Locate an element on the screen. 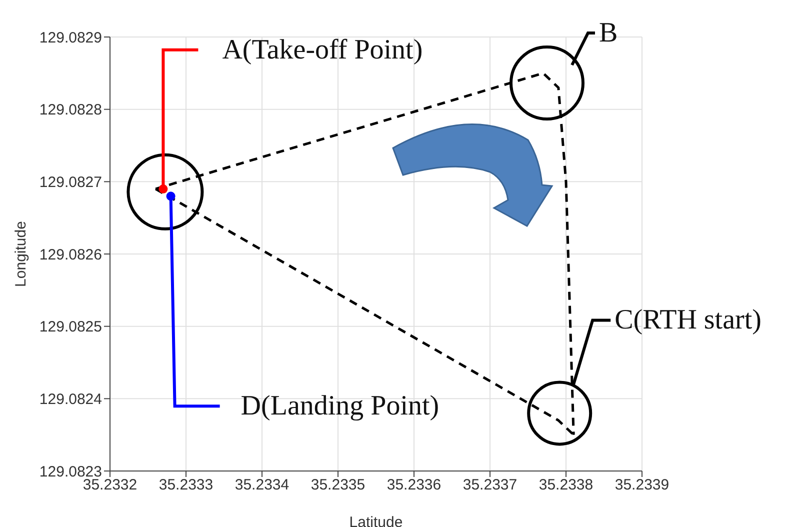 Image resolution: width=805 pixels, height=527 pixels. x-tick-label: 35.2334 is located at coordinates (262, 485).